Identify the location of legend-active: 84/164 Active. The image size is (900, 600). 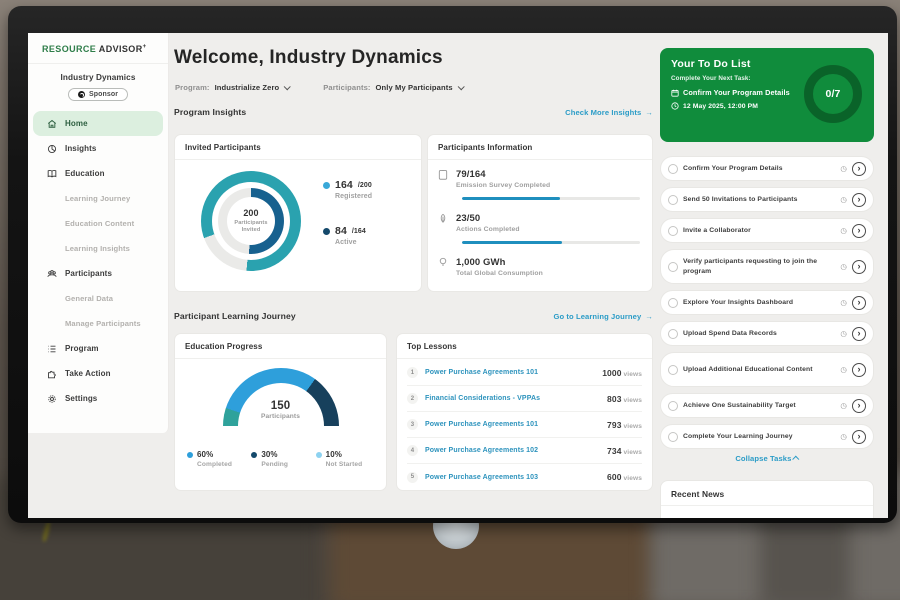
(344, 235).